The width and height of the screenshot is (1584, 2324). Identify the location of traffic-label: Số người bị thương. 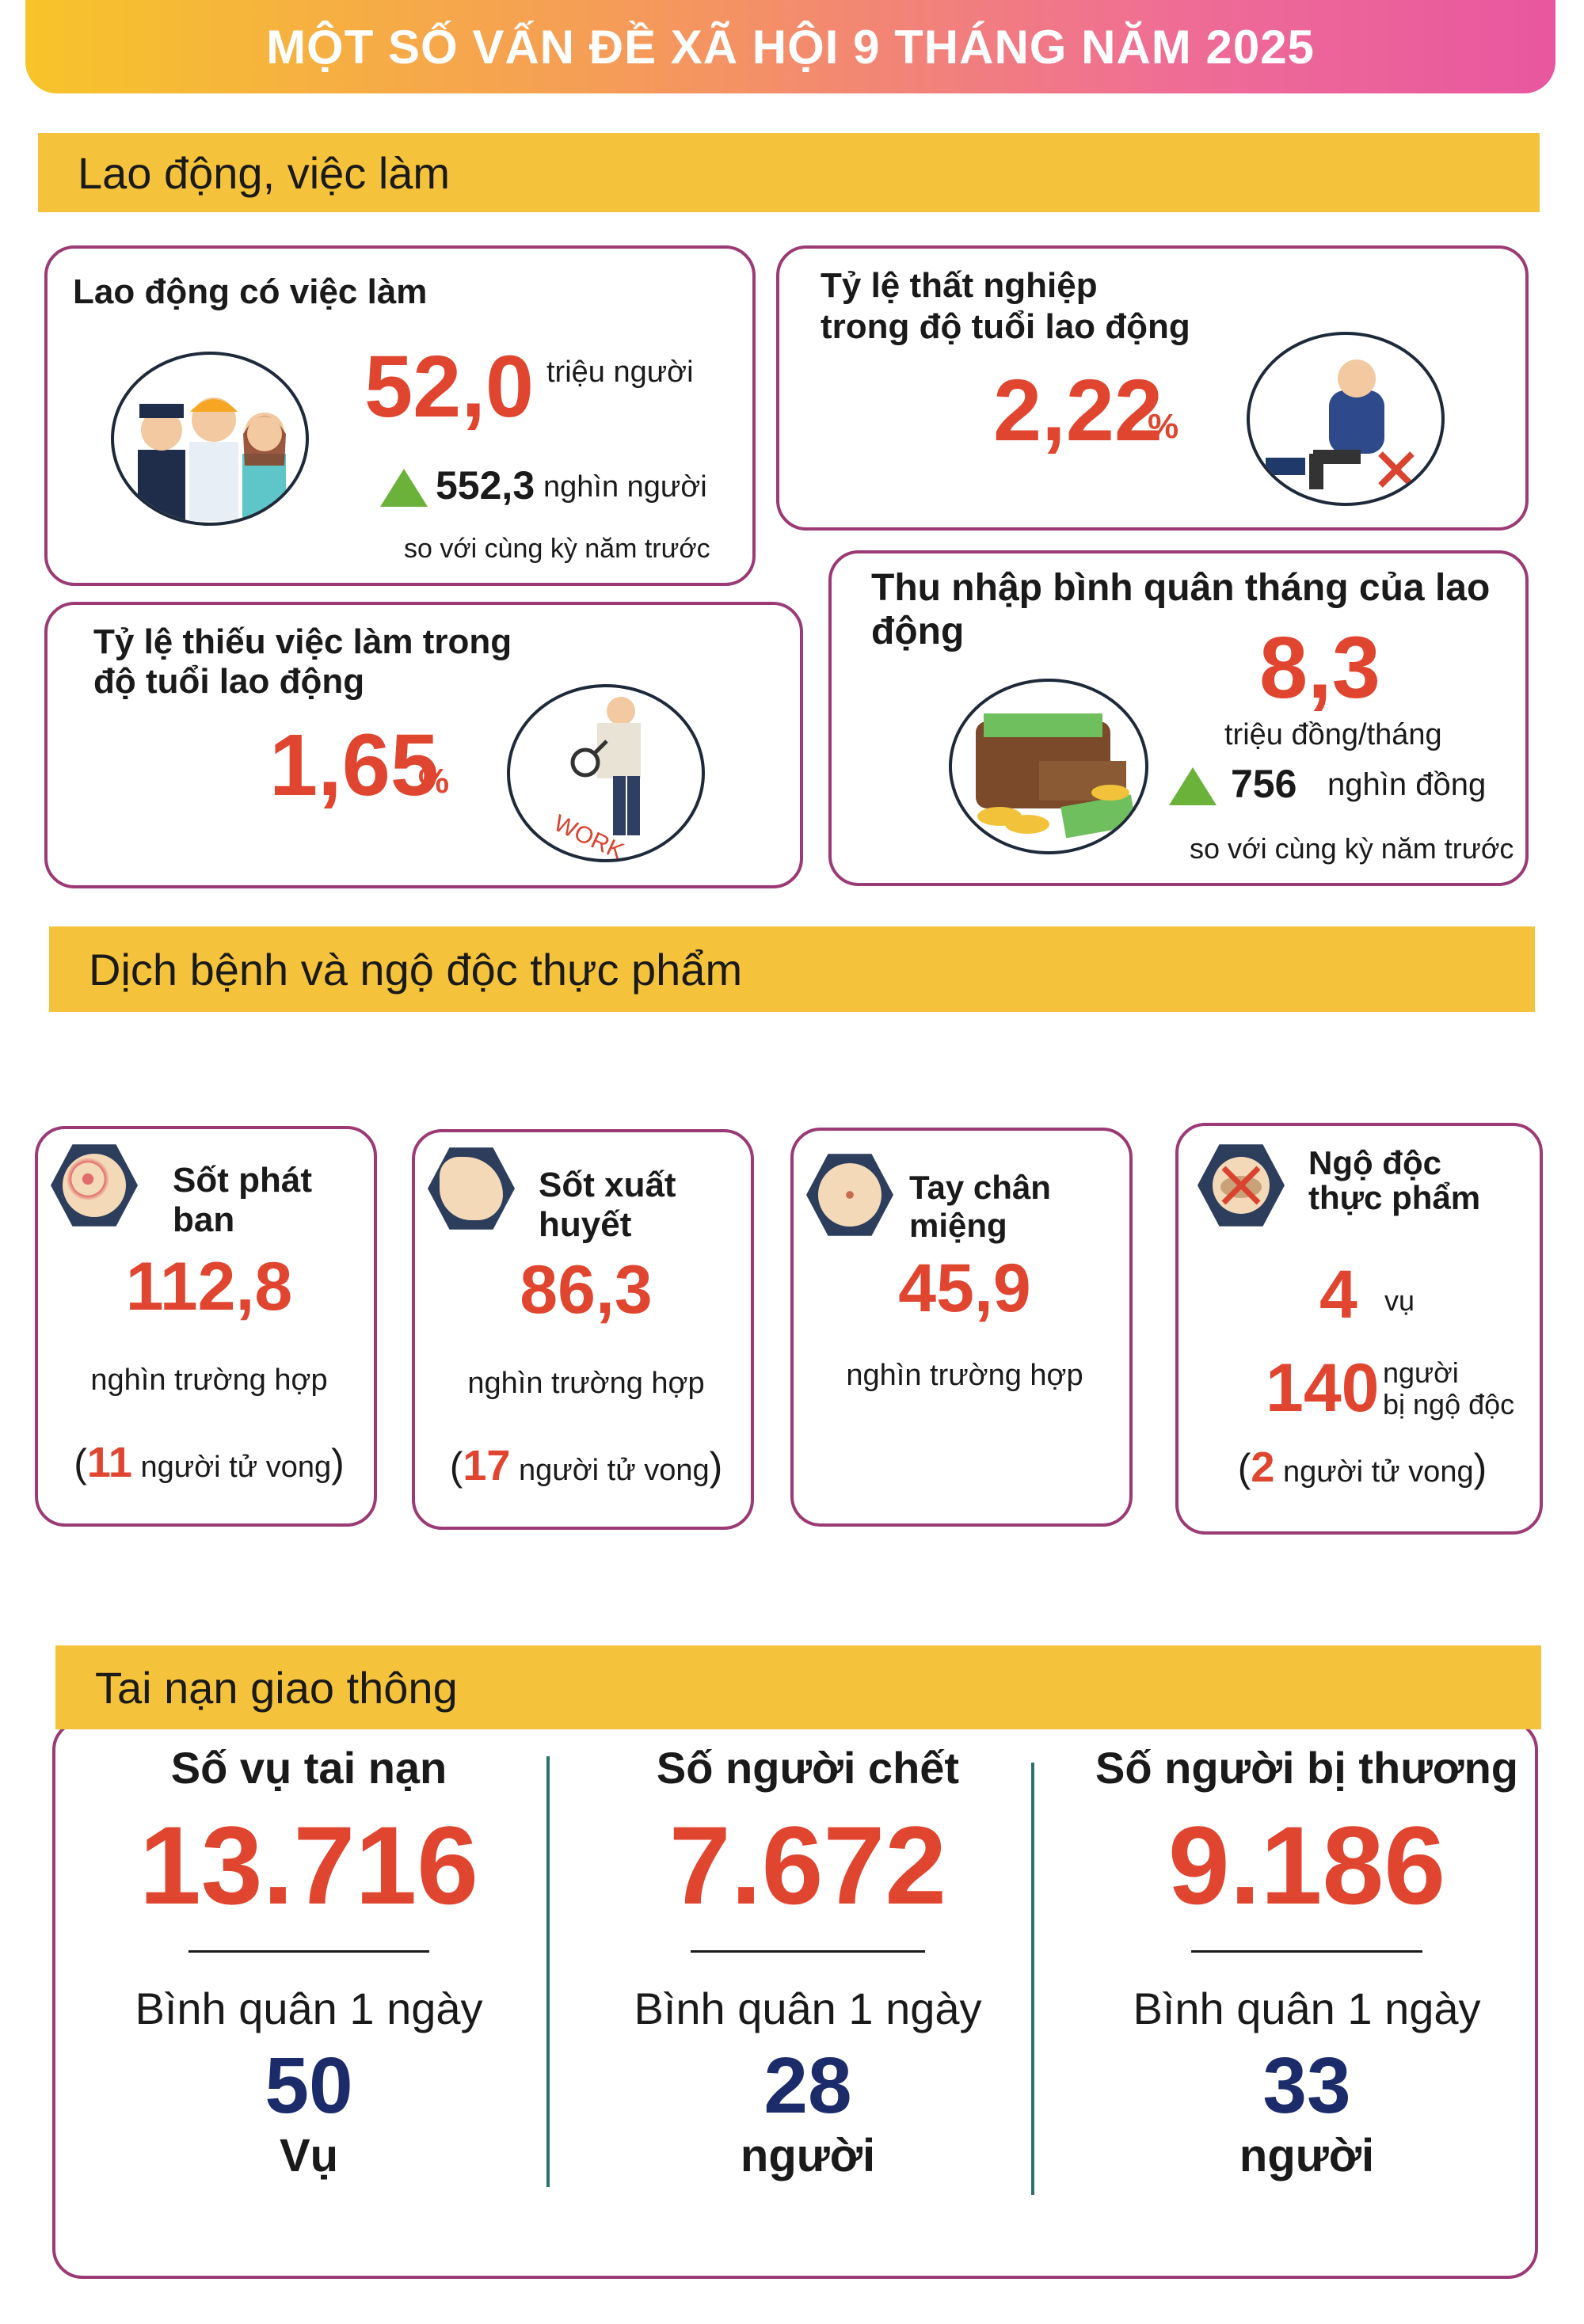
(1306, 1768).